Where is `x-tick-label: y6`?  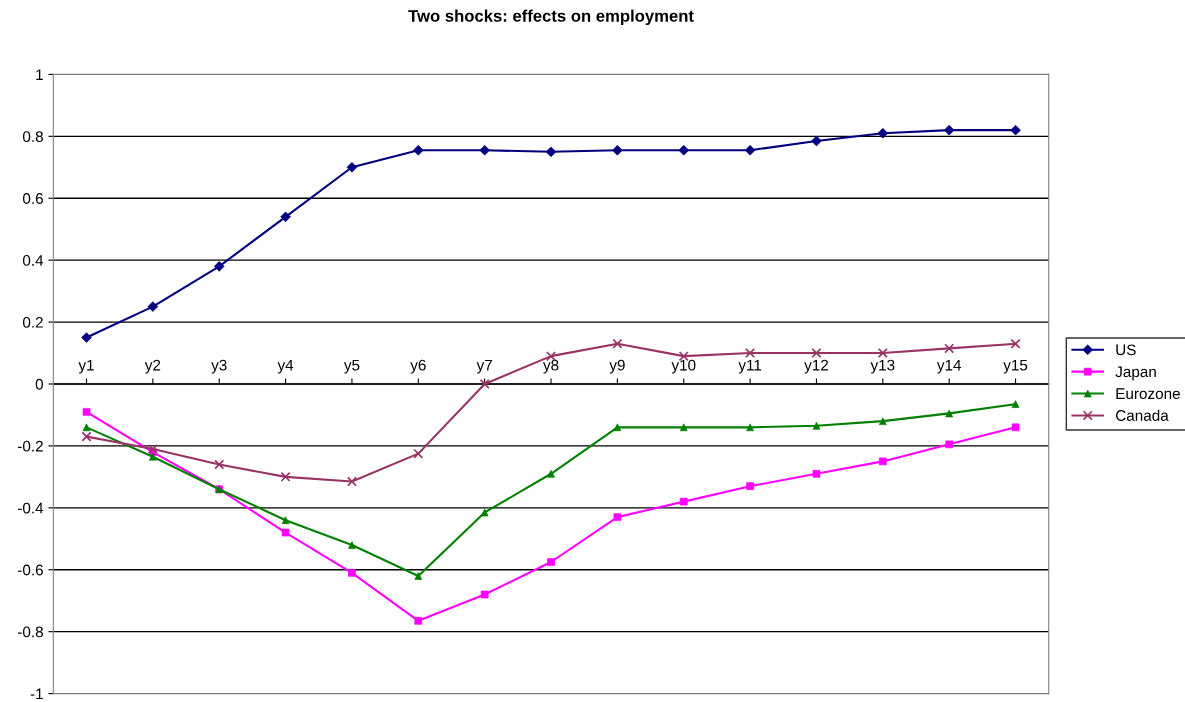 x-tick-label: y6 is located at coordinates (418, 366).